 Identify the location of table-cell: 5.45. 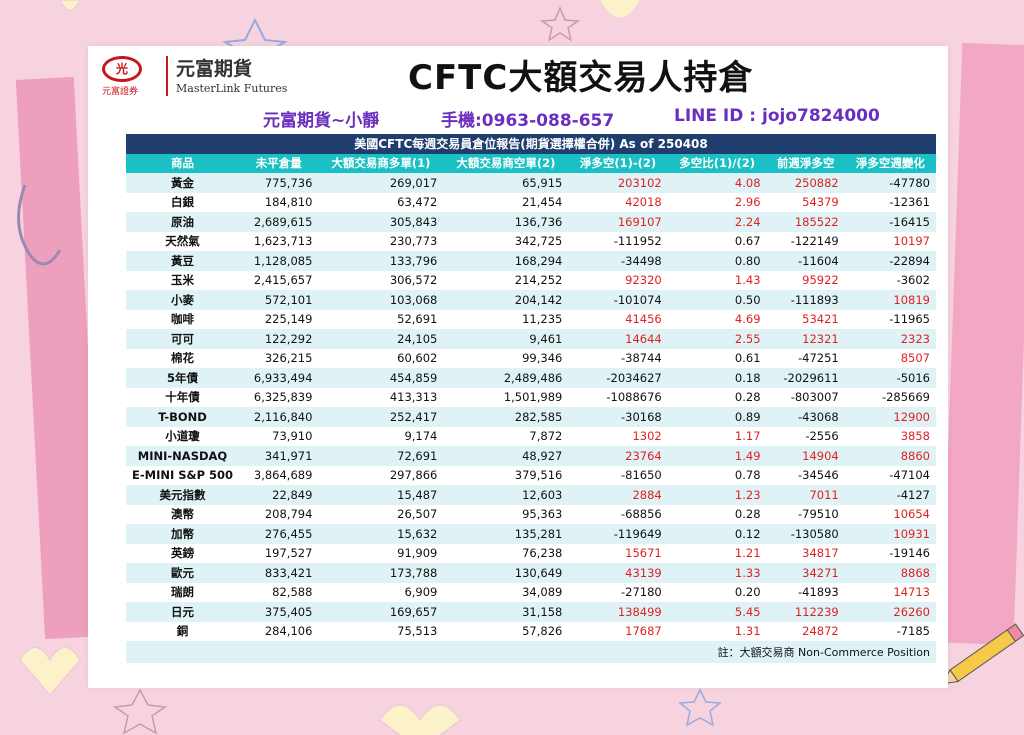
(717, 612).